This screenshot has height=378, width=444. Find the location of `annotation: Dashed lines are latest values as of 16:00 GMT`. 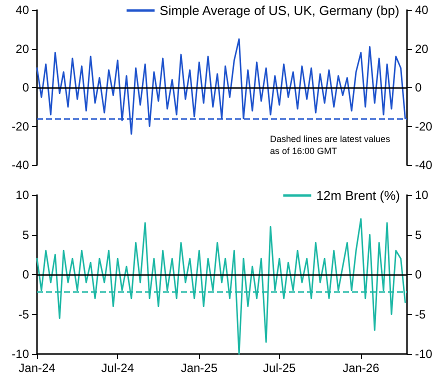

annotation: Dashed lines are latest values as of 16:00 GMT is located at coordinates (331, 145).